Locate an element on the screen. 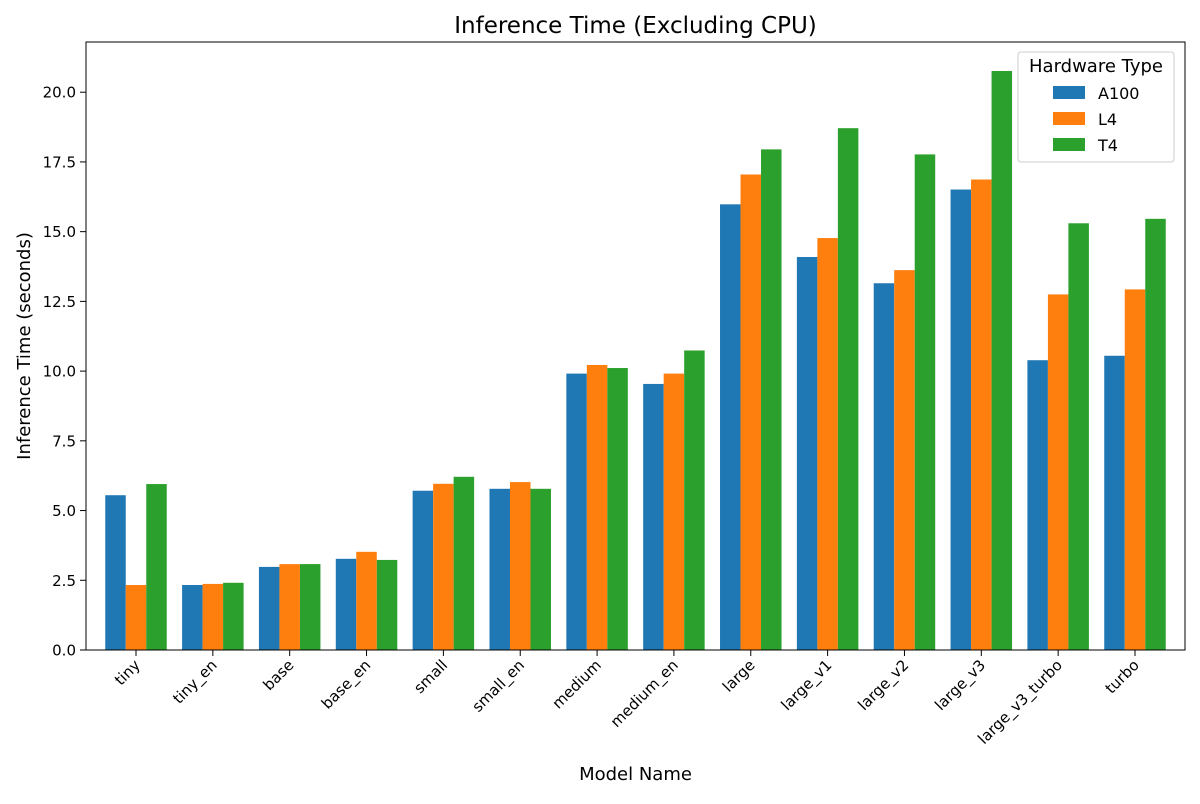 The image size is (1200, 804). bar-a100-large is located at coordinates (730, 427).